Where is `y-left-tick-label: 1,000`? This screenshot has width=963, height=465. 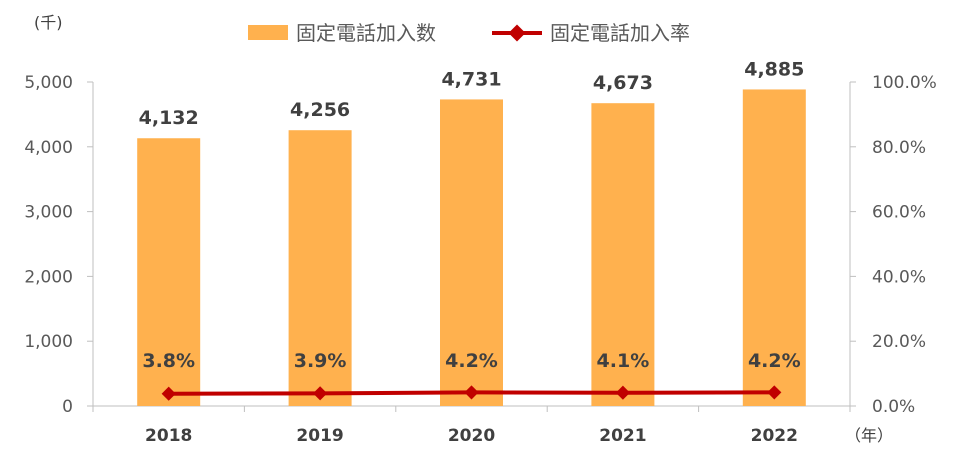
y-left-tick-label: 1,000 is located at coordinates (48, 342).